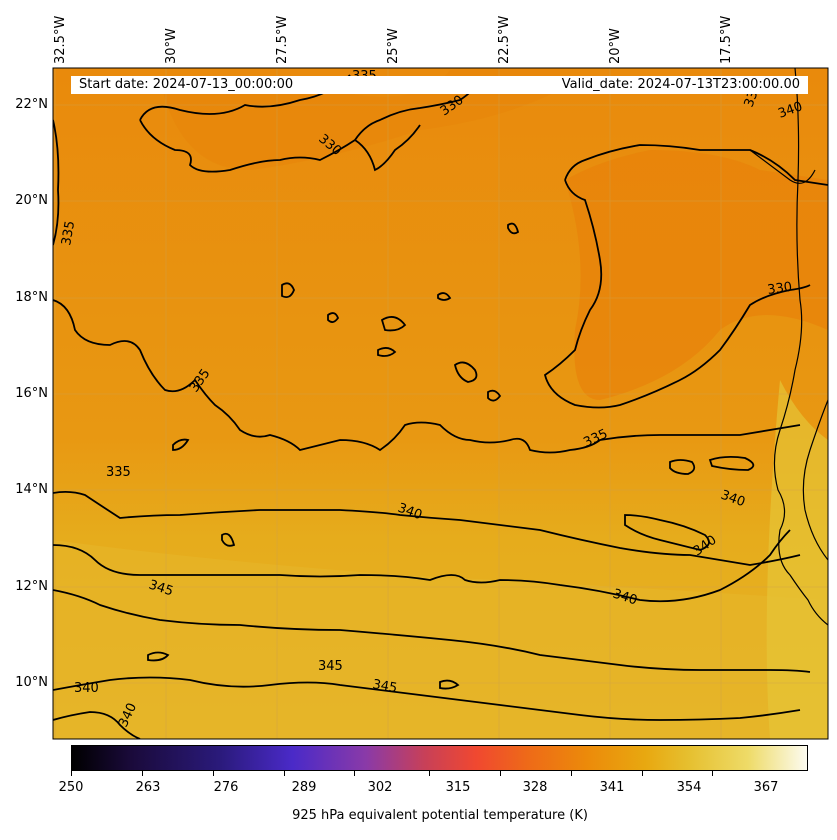 This screenshot has height=840, width=837. What do you see at coordinates (71, 787) in the screenshot?
I see `colorbar-tick-label: 250` at bounding box center [71, 787].